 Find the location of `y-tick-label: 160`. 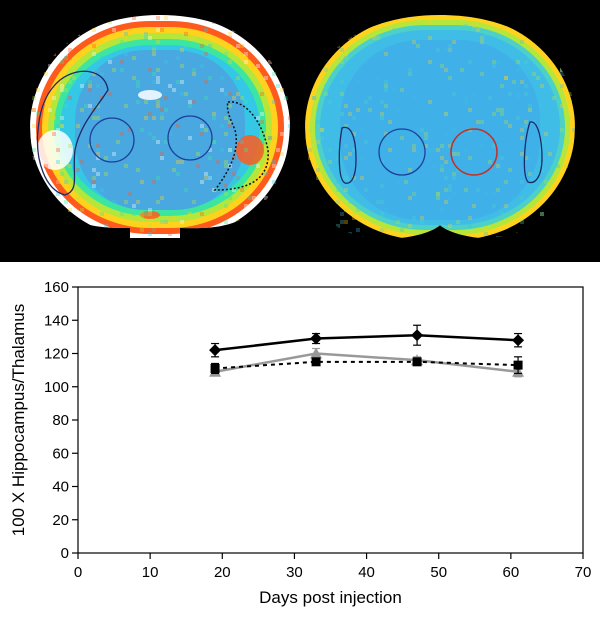

y-tick-label: 160 is located at coordinates (56, 287).